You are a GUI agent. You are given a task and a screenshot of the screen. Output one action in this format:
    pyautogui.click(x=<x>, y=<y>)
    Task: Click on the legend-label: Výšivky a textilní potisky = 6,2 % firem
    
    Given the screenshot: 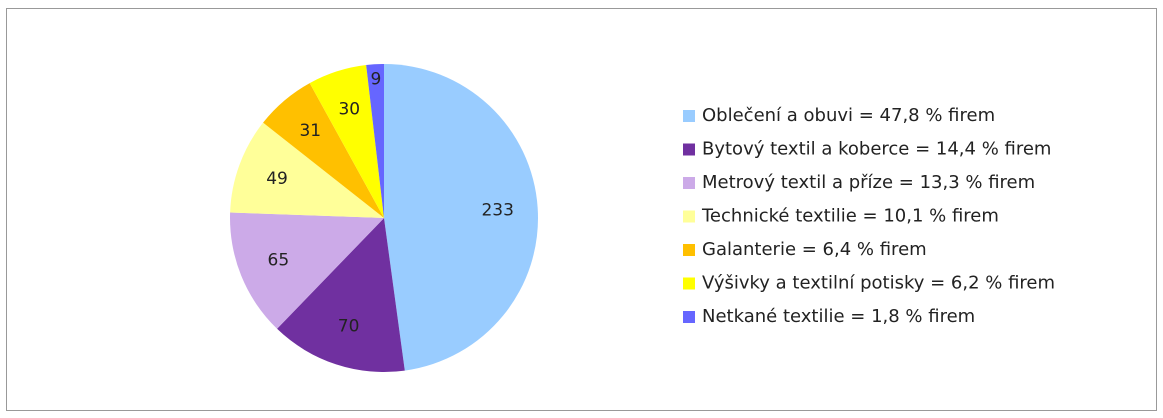 What is the action you would take?
    pyautogui.click(x=878, y=283)
    